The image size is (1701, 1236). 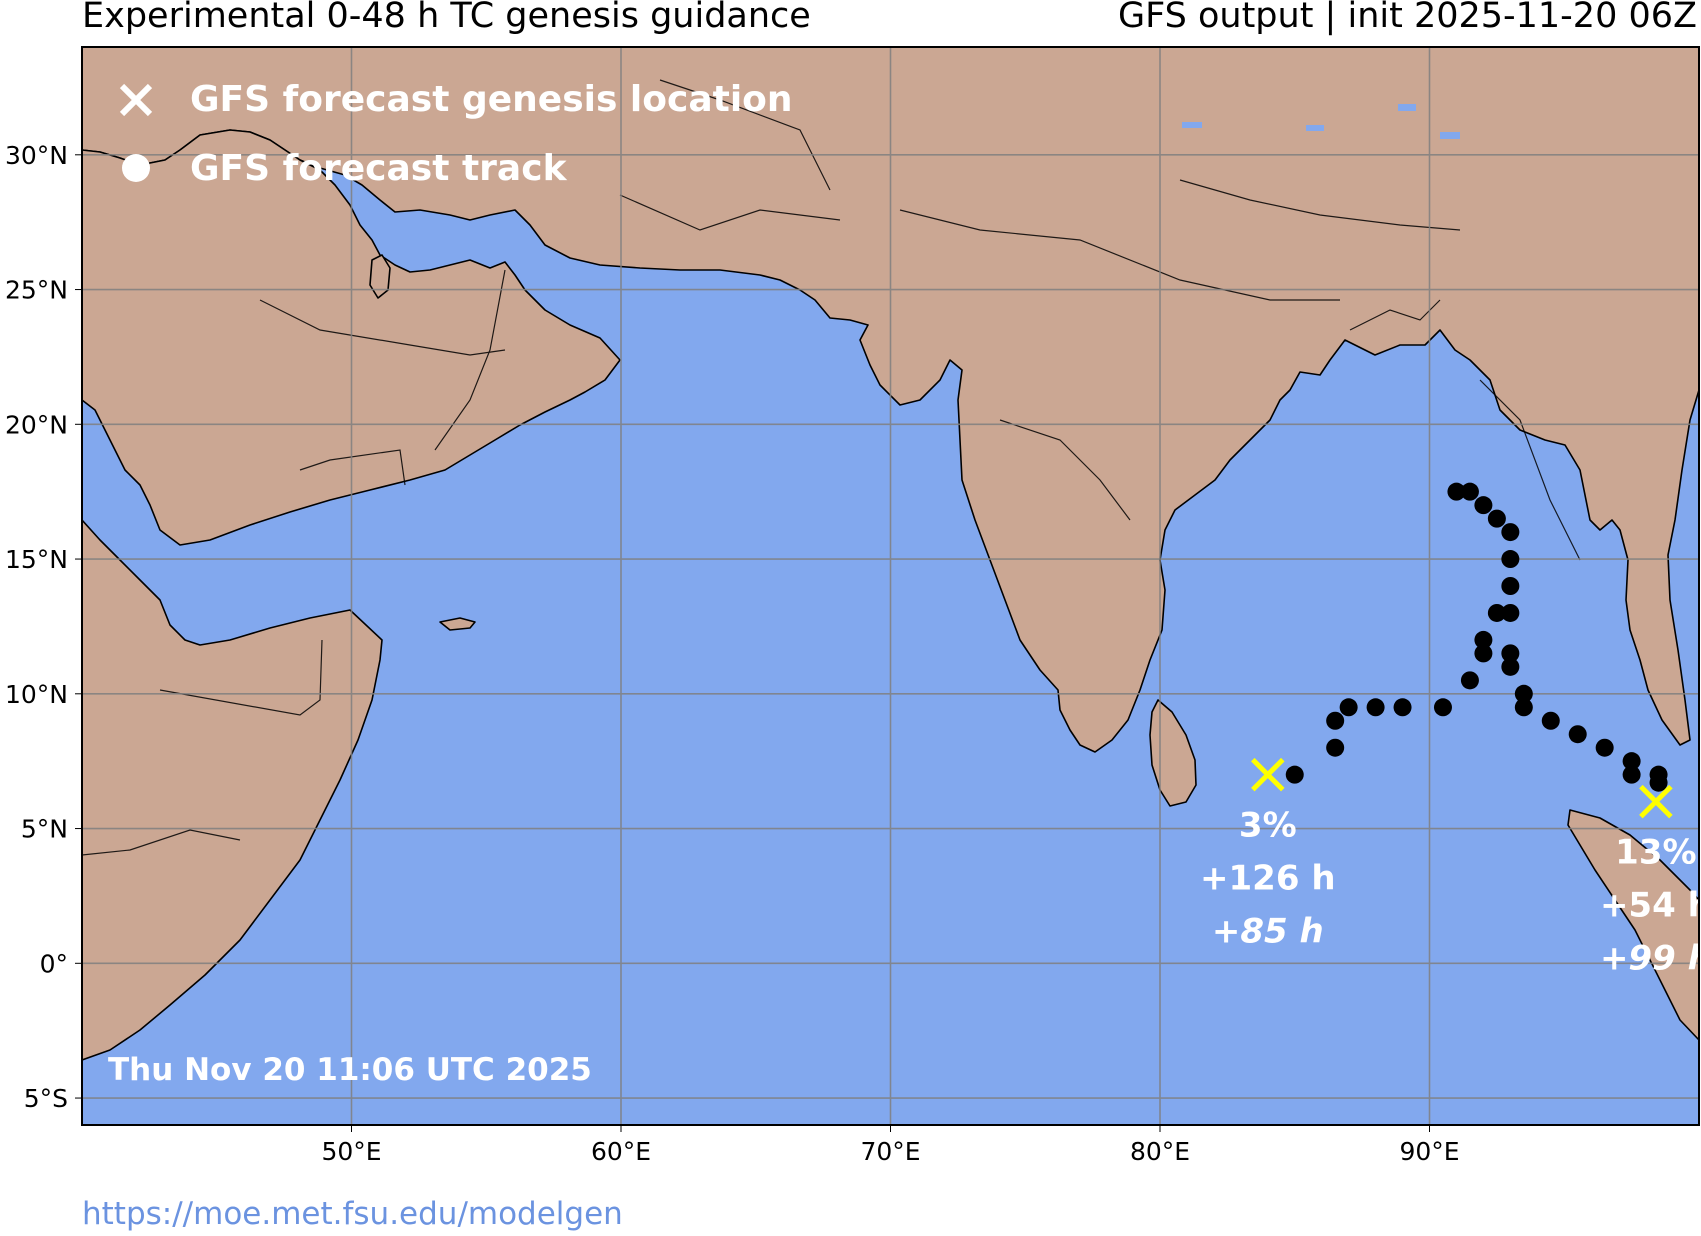 I want to click on chart-title: Experimental 0-48 h TC genesis guidance, so click(x=446, y=18).